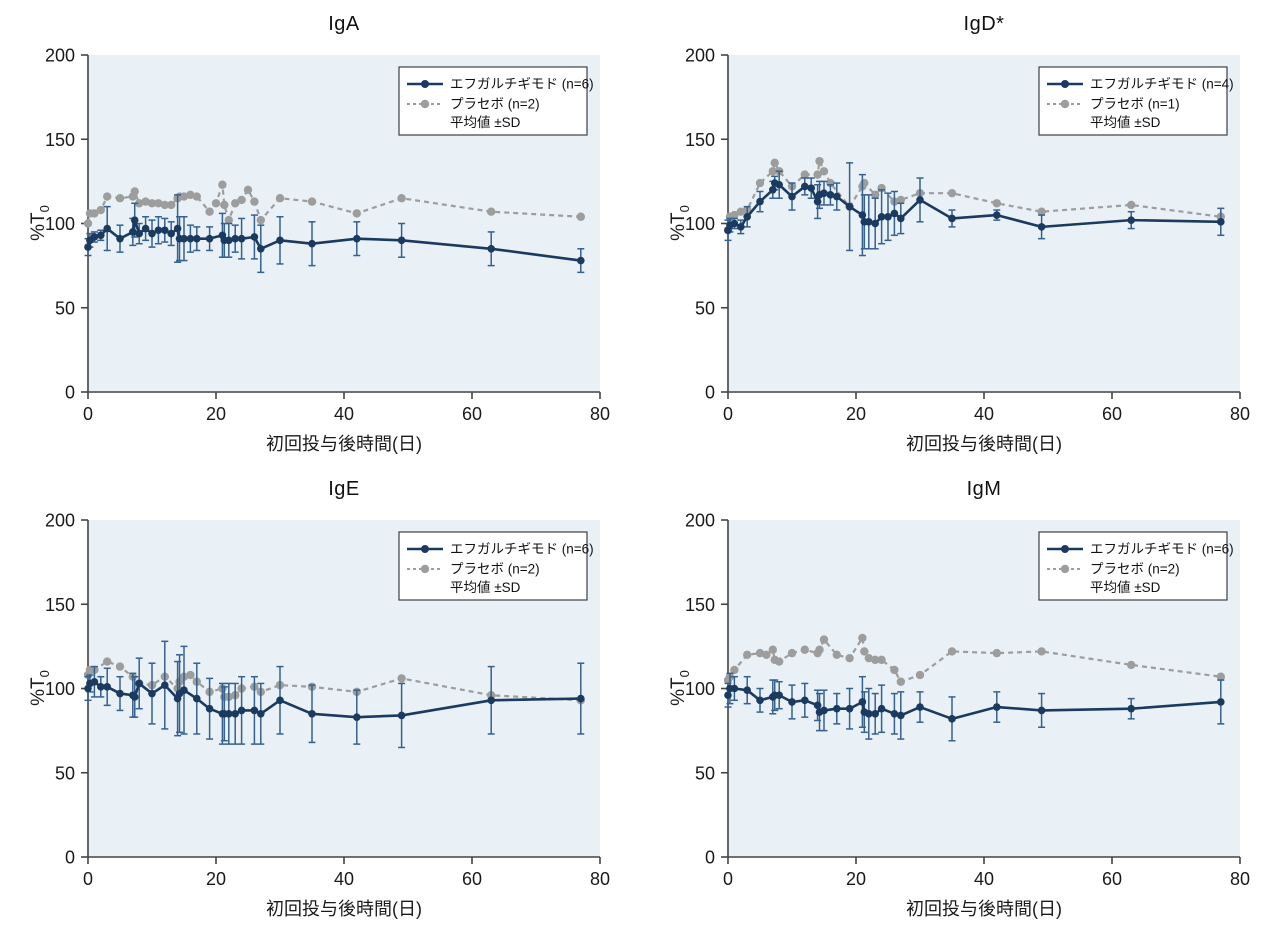 The width and height of the screenshot is (1280, 930). What do you see at coordinates (973, 704) in the screenshot?
I see `treatment-line` at bounding box center [973, 704].